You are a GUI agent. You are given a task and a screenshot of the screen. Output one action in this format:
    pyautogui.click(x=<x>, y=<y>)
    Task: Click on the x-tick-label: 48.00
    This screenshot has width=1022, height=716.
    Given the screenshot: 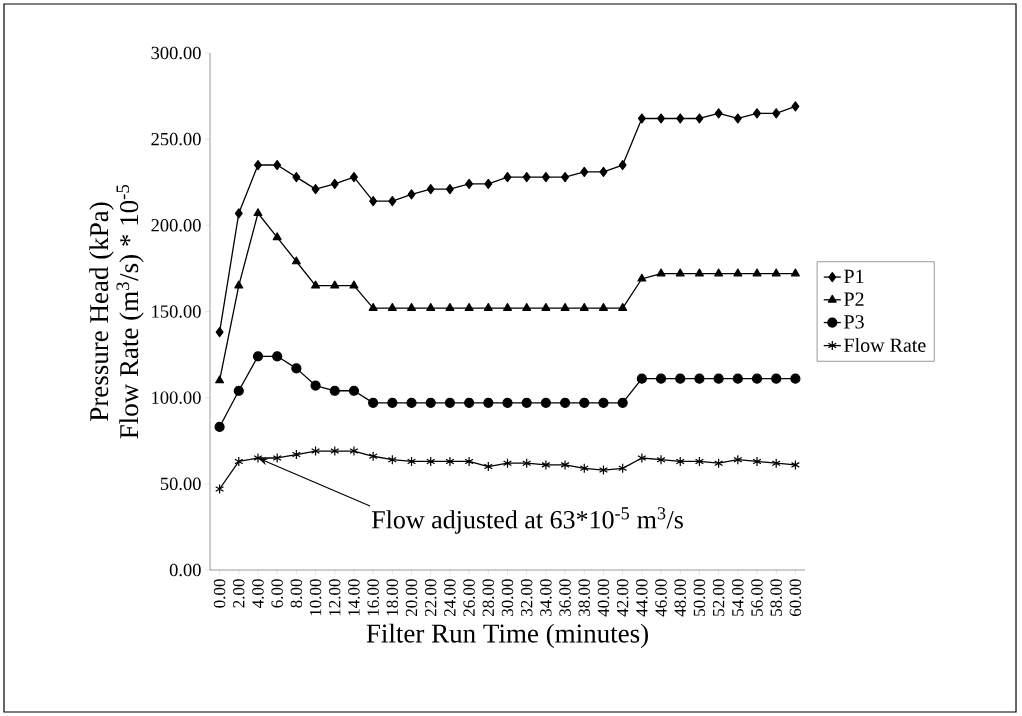 What is the action you would take?
    pyautogui.click(x=680, y=598)
    